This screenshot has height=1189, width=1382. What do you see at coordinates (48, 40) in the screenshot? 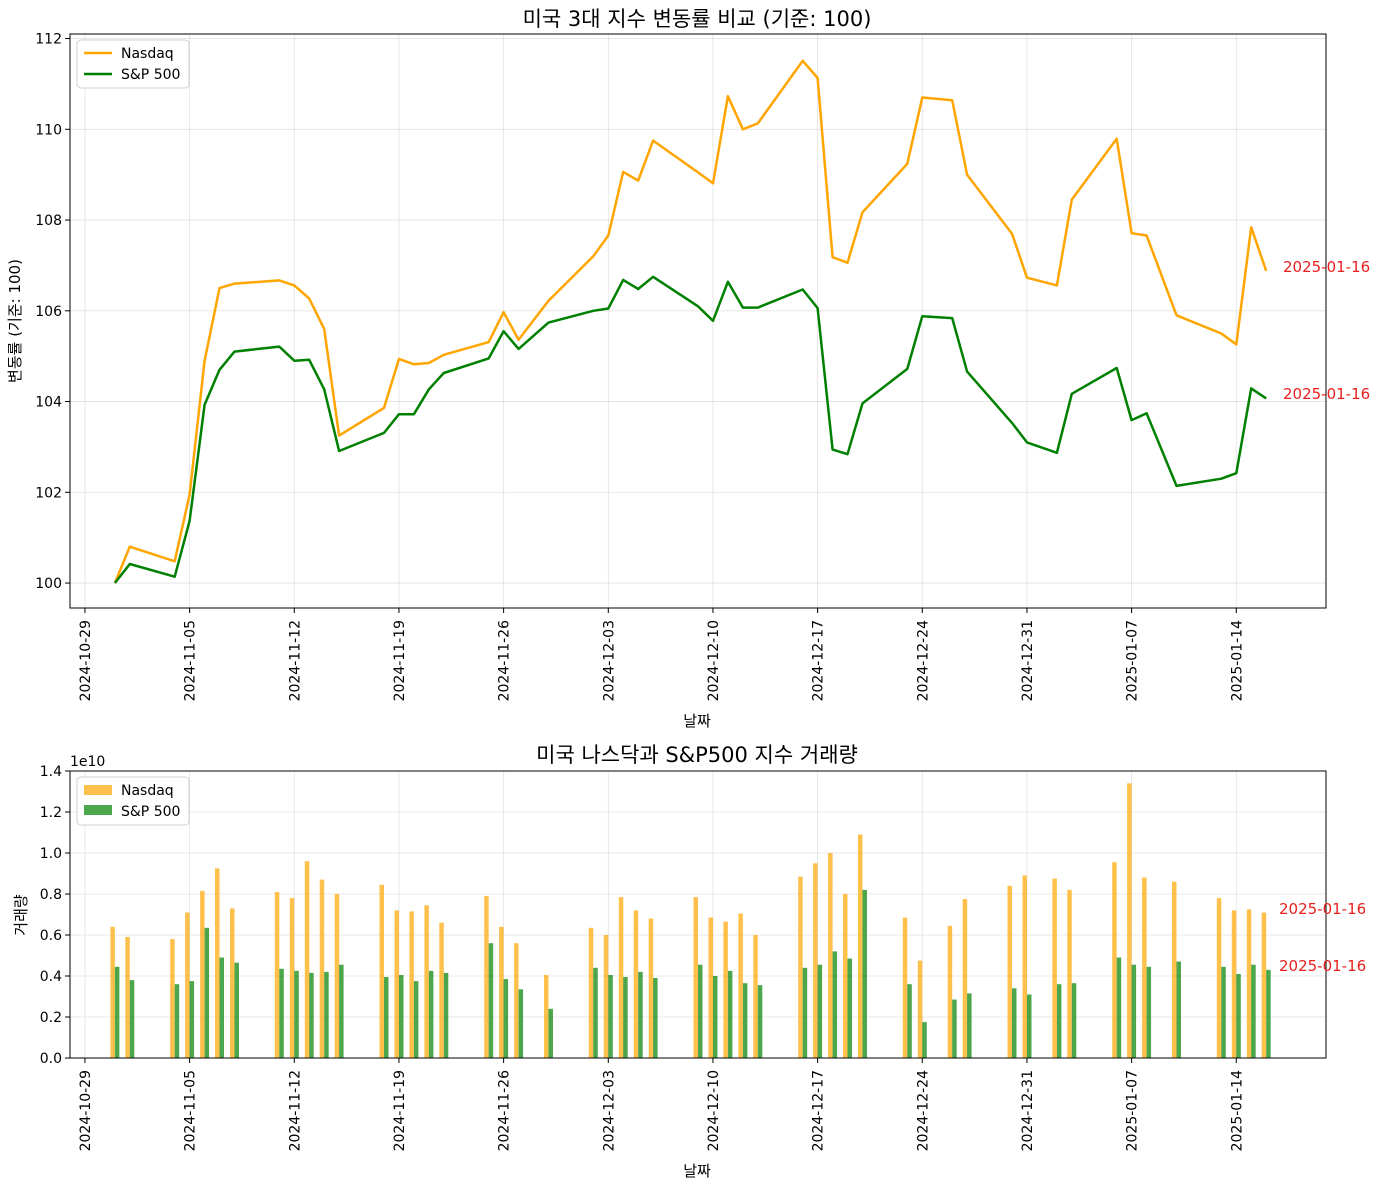
I see `y-tick-label: 112` at bounding box center [48, 40].